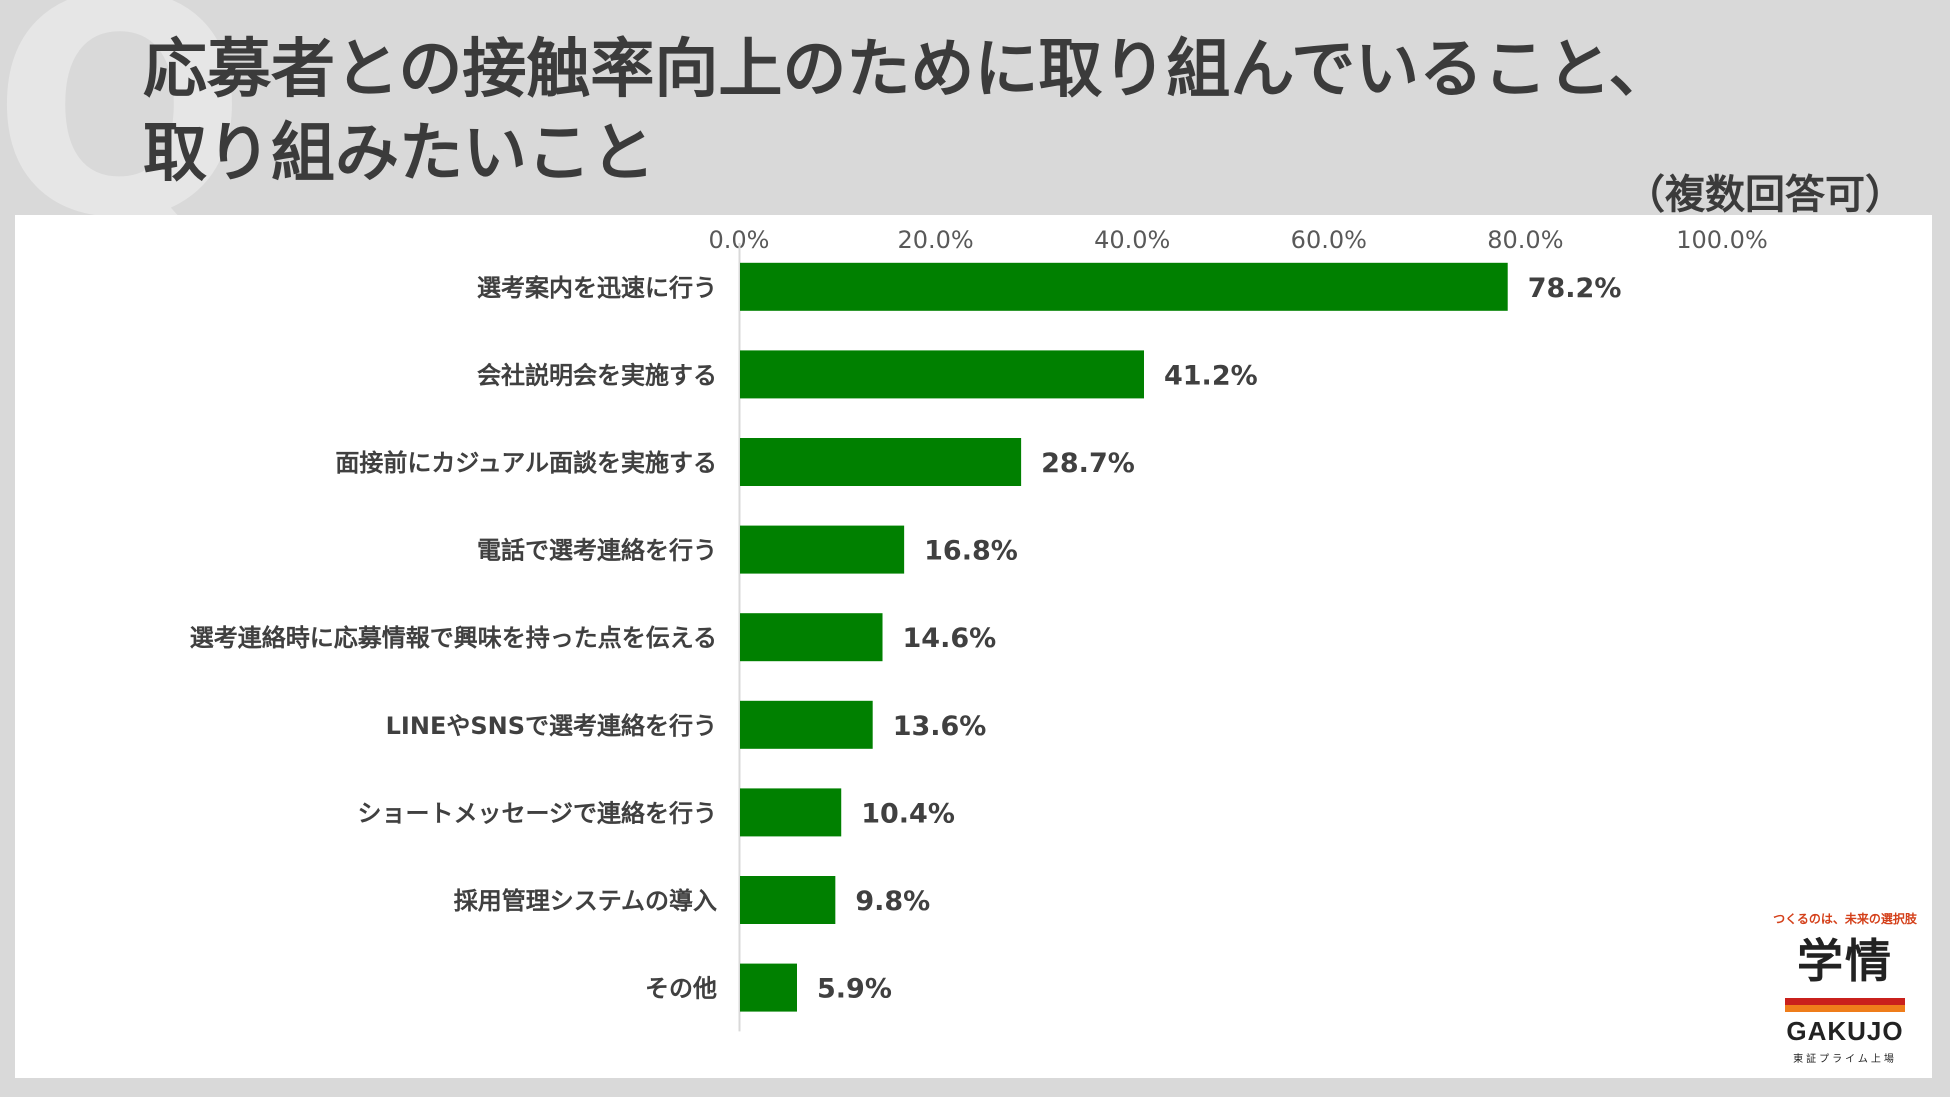  Describe the element at coordinates (993, 112) in the screenshot. I see `page-title: 応募者との接触率向上のために取り組んでいること、 取り組みたいこと` at that location.